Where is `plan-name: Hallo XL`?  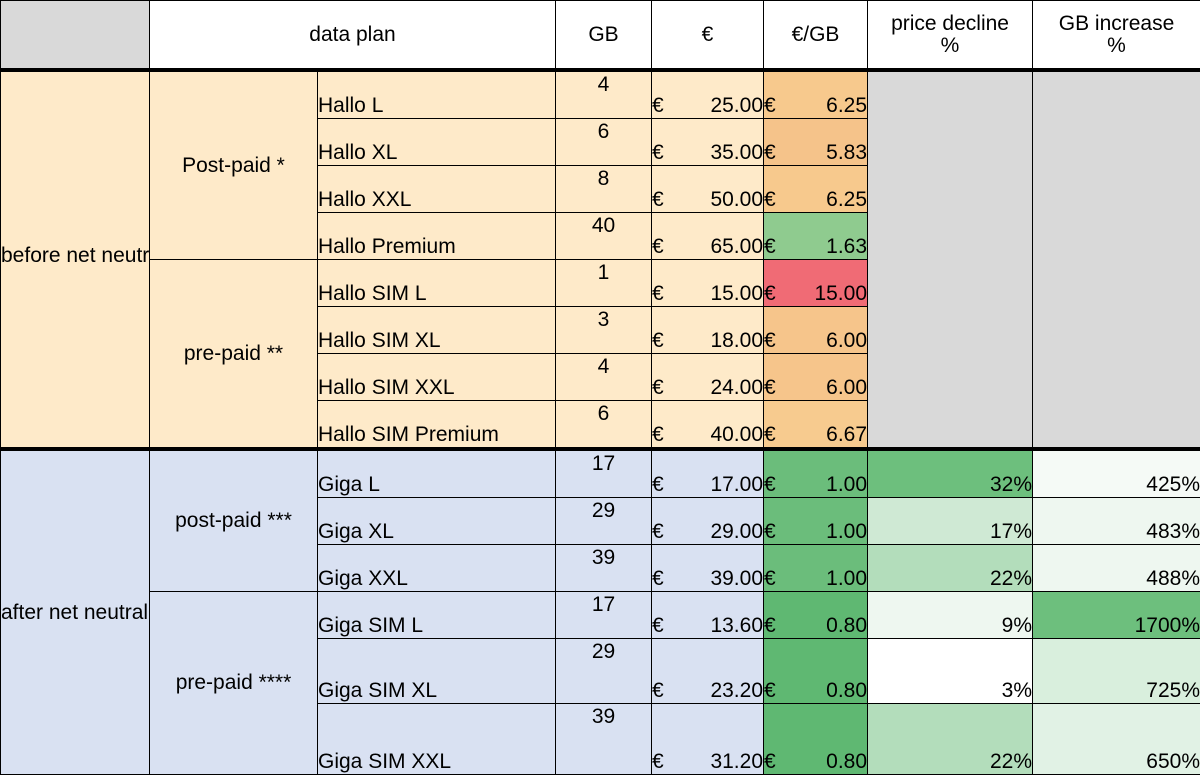
plan-name: Hallo XL is located at coordinates (436, 142).